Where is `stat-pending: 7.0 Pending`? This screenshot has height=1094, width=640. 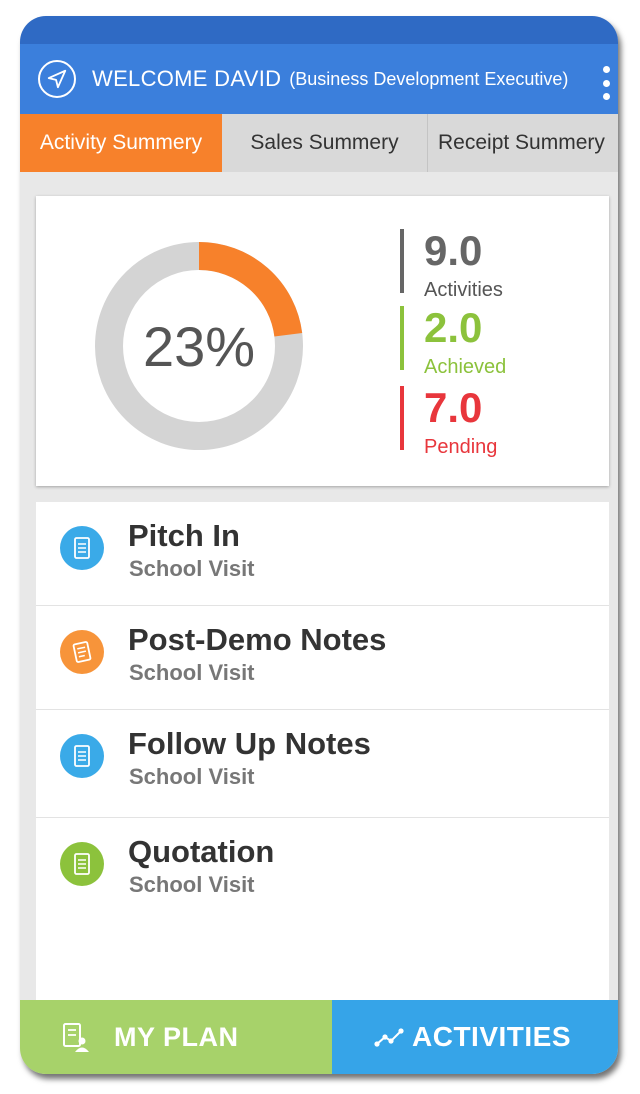 stat-pending: 7.0 Pending is located at coordinates (449, 421).